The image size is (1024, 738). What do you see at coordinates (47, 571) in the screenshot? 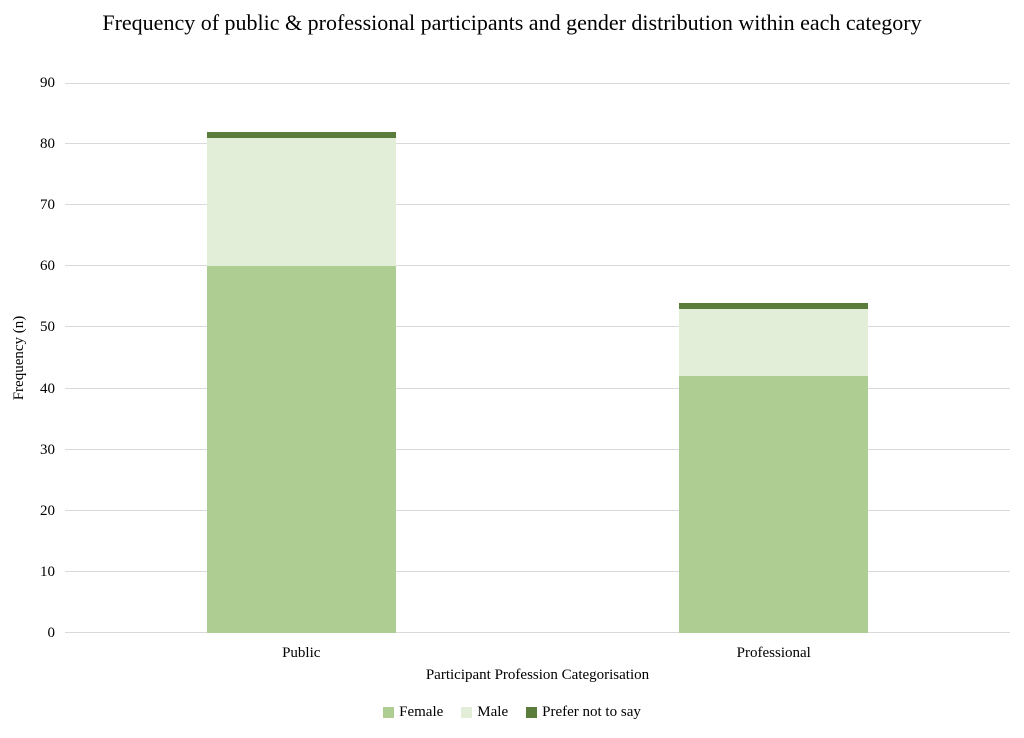
I see `y-tick-label-10: 10` at bounding box center [47, 571].